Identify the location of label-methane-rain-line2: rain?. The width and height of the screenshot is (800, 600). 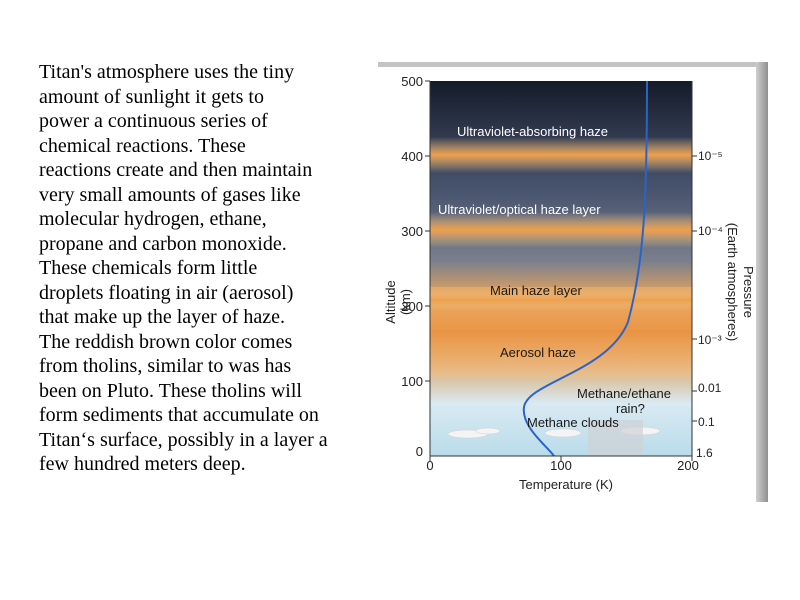
(630, 408).